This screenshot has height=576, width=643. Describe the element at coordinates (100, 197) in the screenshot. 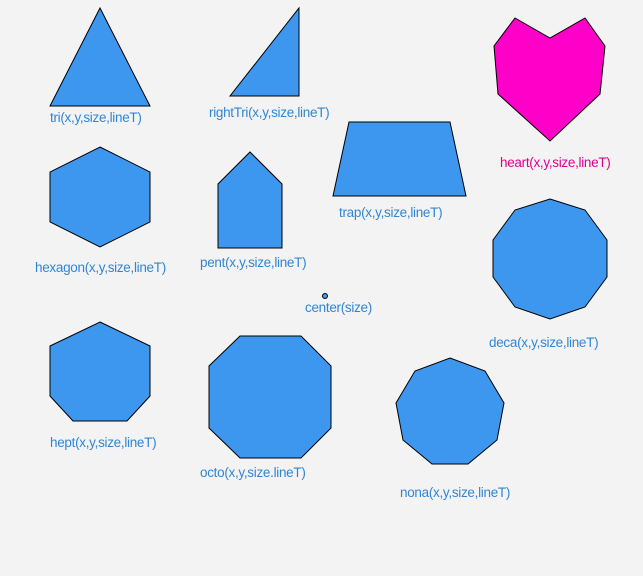

I see `hexagon-shape` at that location.